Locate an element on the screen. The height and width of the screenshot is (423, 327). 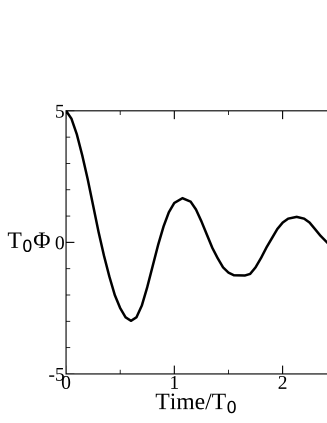
y-tick-label: -5 is located at coordinates (56, 374).